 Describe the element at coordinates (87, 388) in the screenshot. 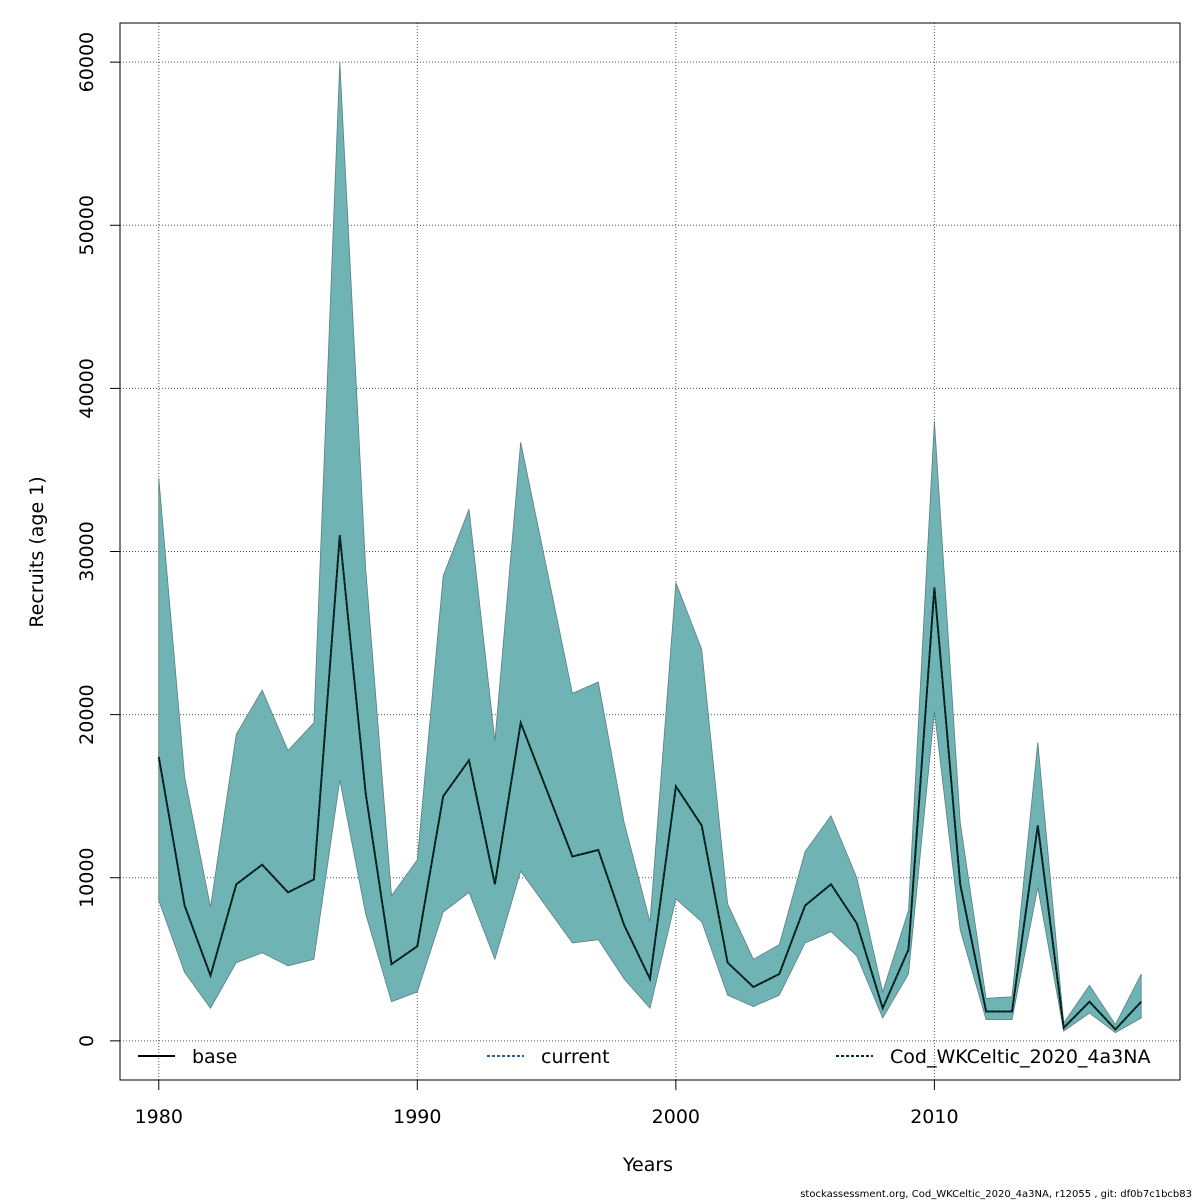

I see `y-tick-label-40000: 40000` at that location.